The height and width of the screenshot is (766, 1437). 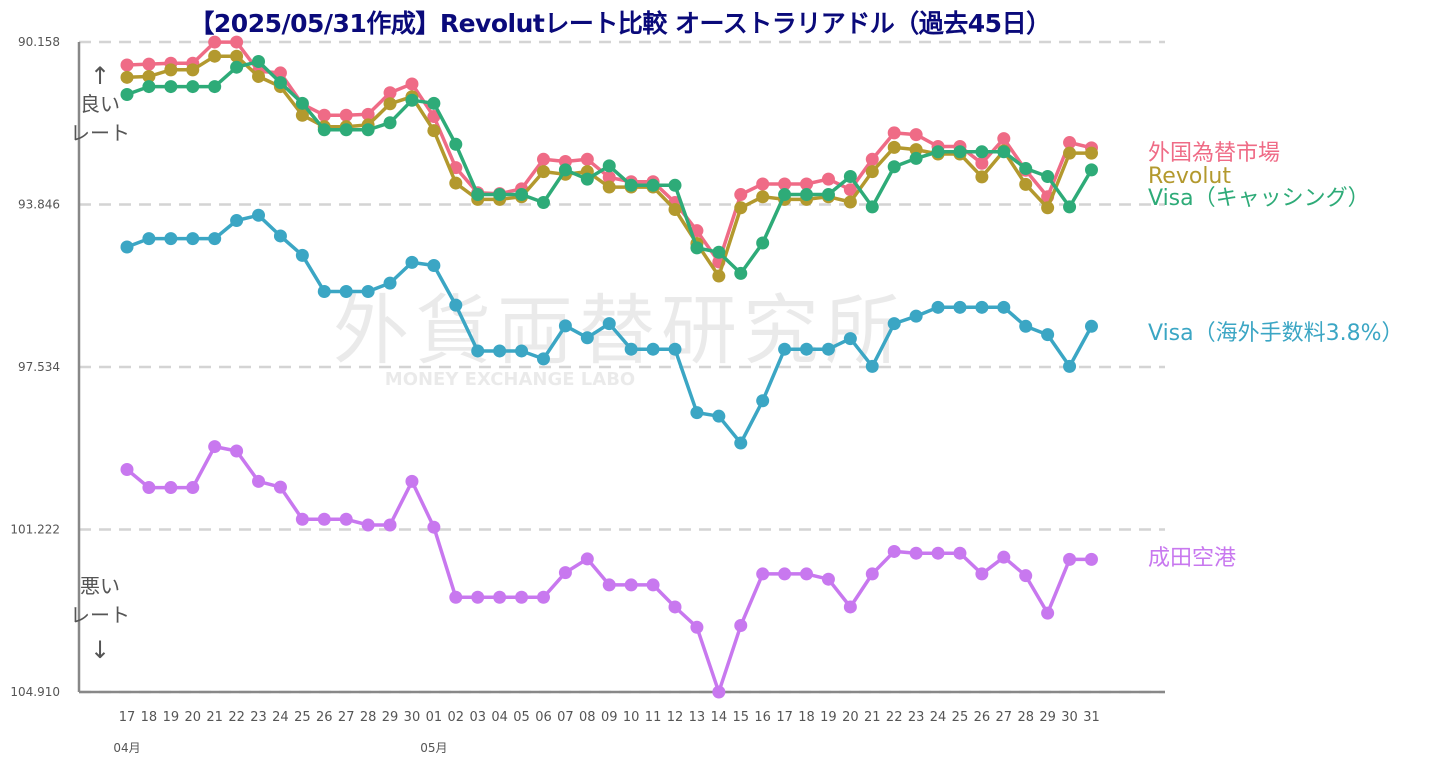 I want to click on x-tick-label: 23, so click(x=258, y=717).